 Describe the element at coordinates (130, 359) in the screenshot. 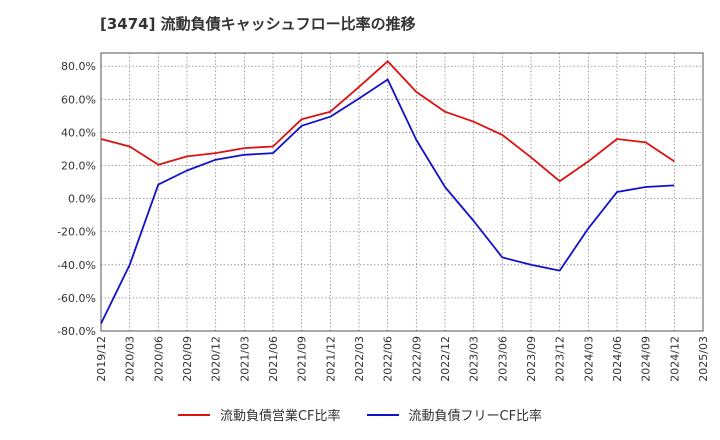

I see `x-tick-label: 2020/03` at that location.